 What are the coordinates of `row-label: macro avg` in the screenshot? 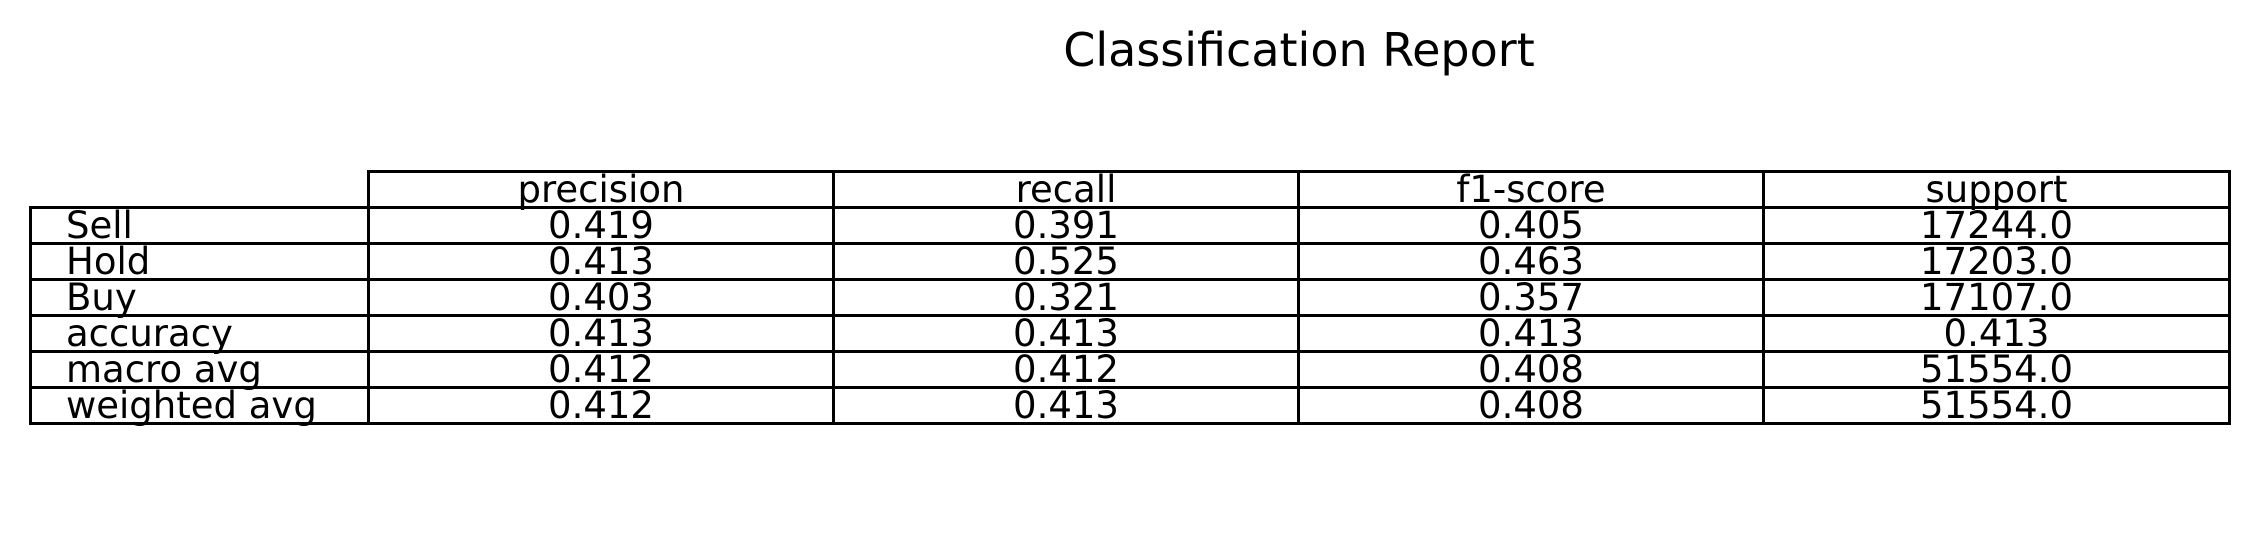 It's located at (199, 369).